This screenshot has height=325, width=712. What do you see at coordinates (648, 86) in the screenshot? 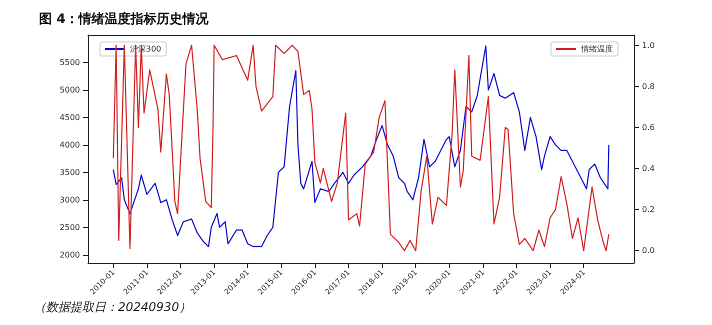
I see `y2-tick-label: 0.8` at bounding box center [648, 86].